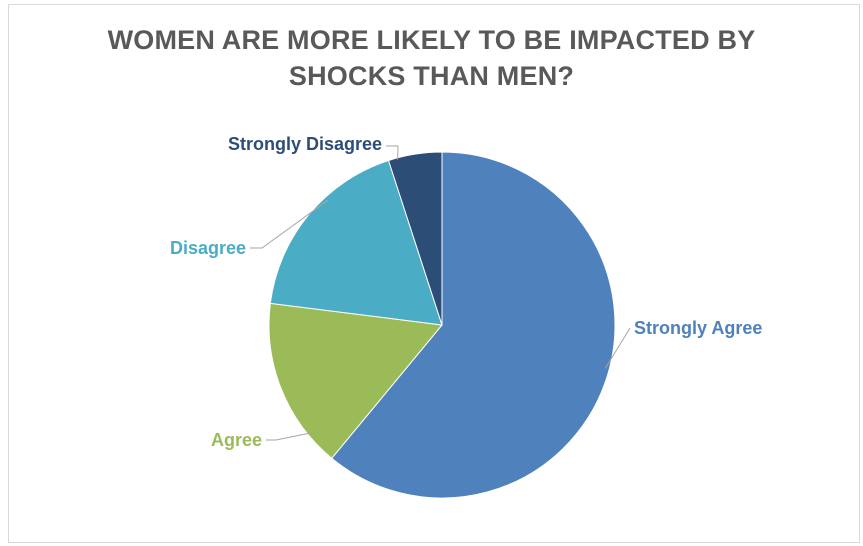 This screenshot has width=863, height=546. What do you see at coordinates (431, 76) in the screenshot?
I see `chart-title-line-2: SHOCKS THAN MEN?` at bounding box center [431, 76].